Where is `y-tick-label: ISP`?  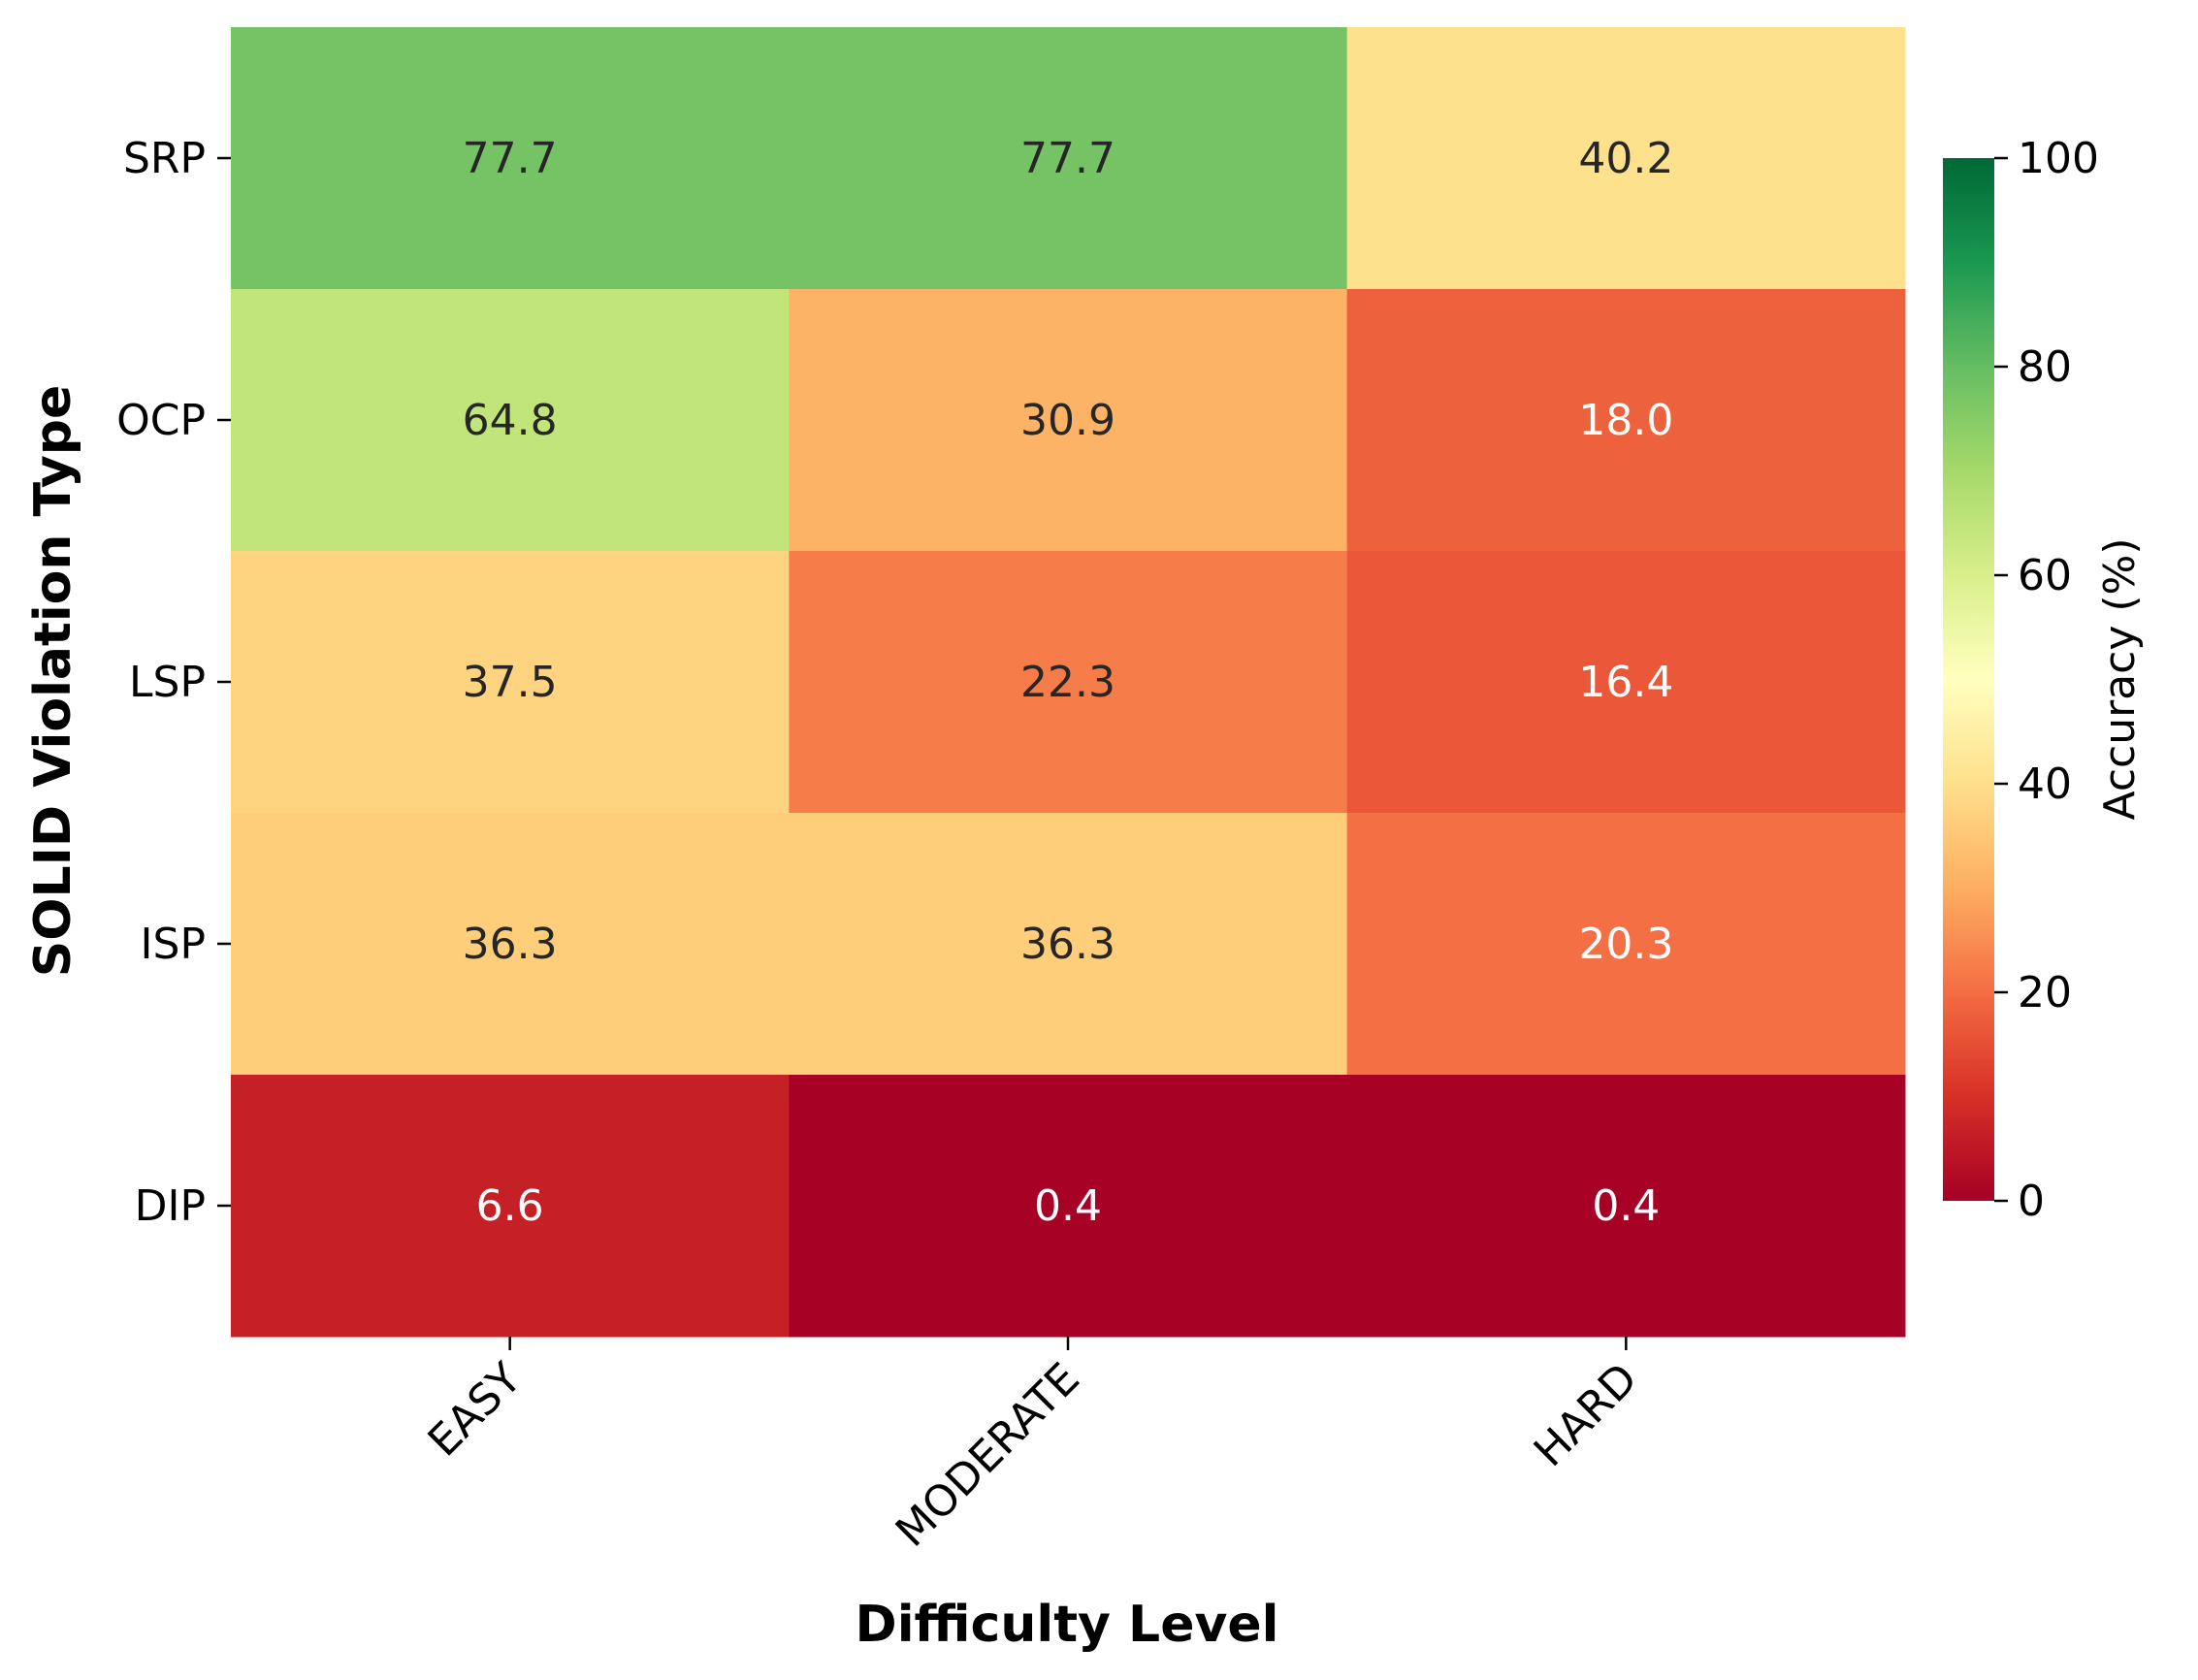
y-tick-label: ISP is located at coordinates (173, 944).